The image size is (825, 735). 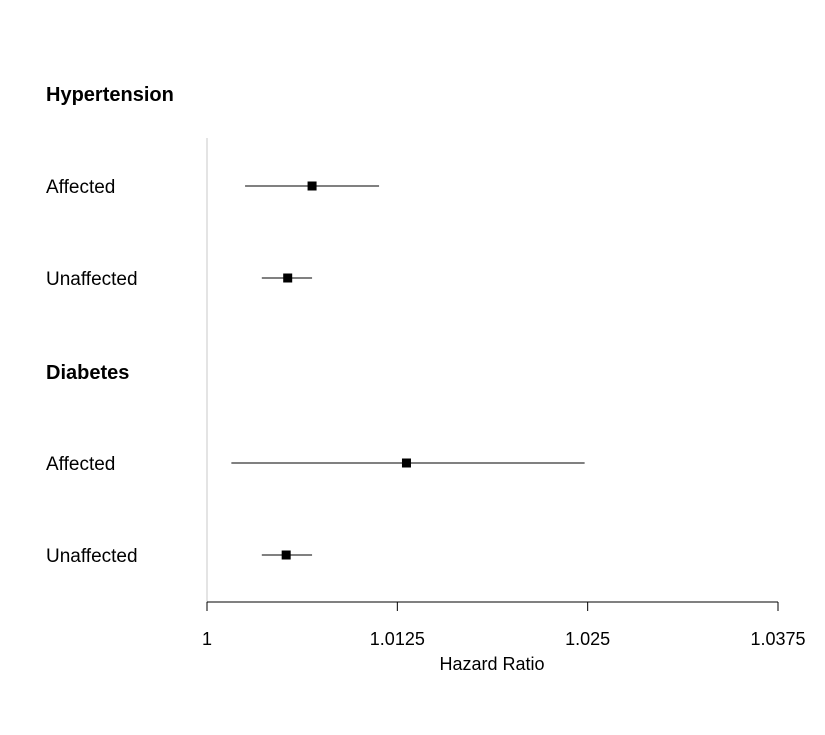 I want to click on x-axis: 1 1.0125 1.025 1.0375, so click(x=504, y=625).